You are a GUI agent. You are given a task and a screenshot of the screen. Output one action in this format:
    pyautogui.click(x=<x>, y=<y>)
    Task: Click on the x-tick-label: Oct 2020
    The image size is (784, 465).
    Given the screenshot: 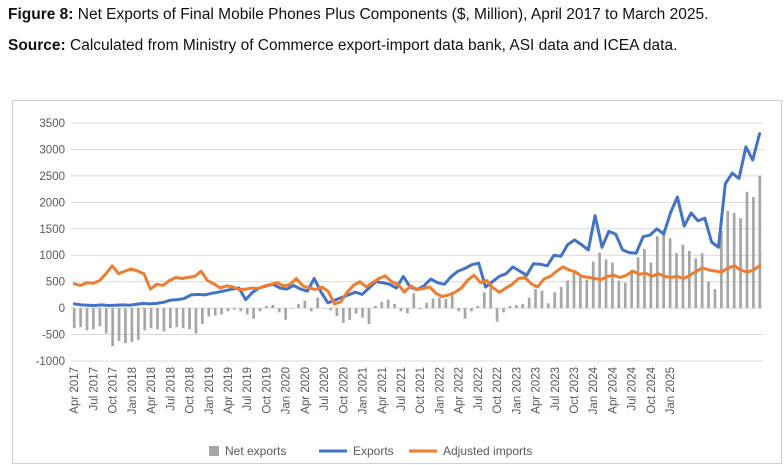 What is the action you would take?
    pyautogui.click(x=344, y=390)
    